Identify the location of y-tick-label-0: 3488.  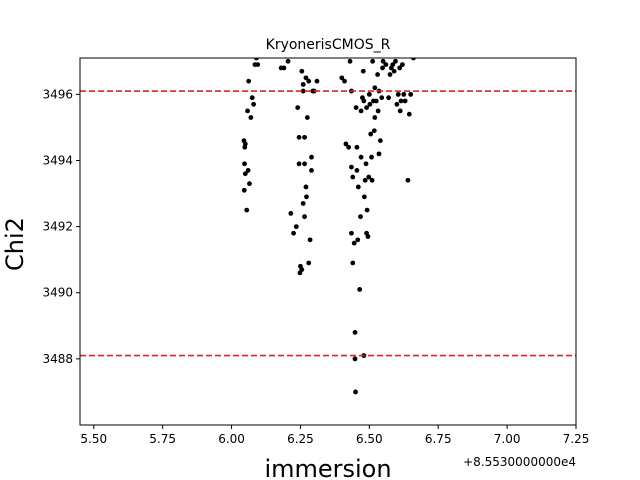
(57, 359).